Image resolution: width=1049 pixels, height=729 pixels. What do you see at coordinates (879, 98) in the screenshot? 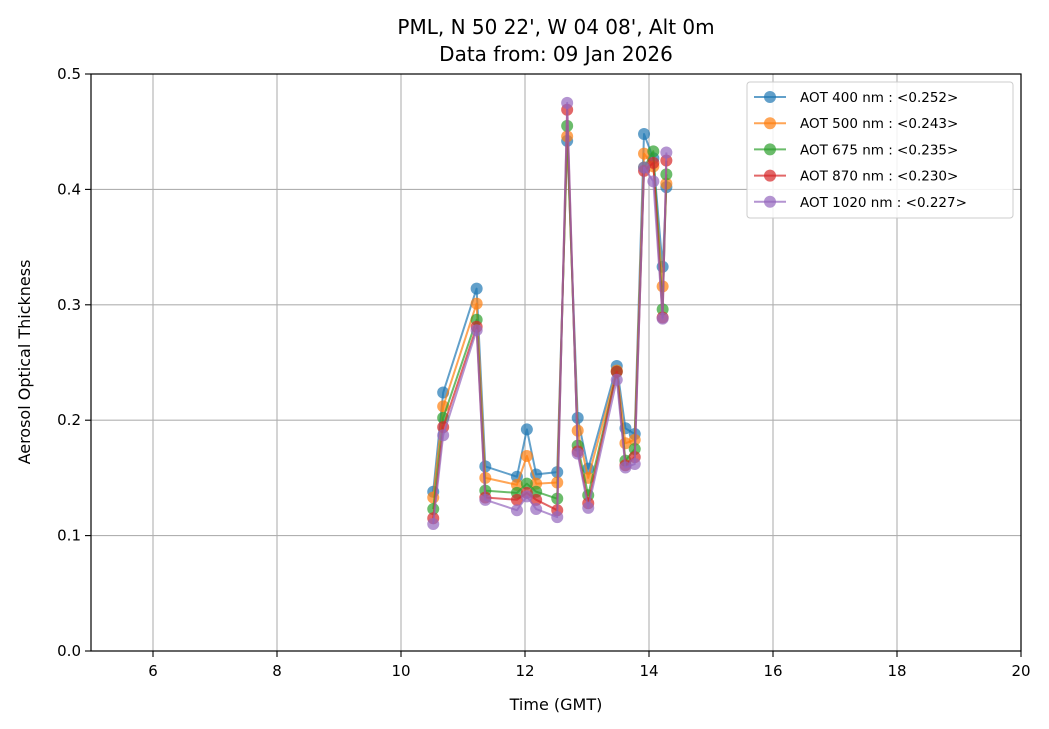
I see `legend-label: AOT 400 nm : <0.252>` at bounding box center [879, 98].